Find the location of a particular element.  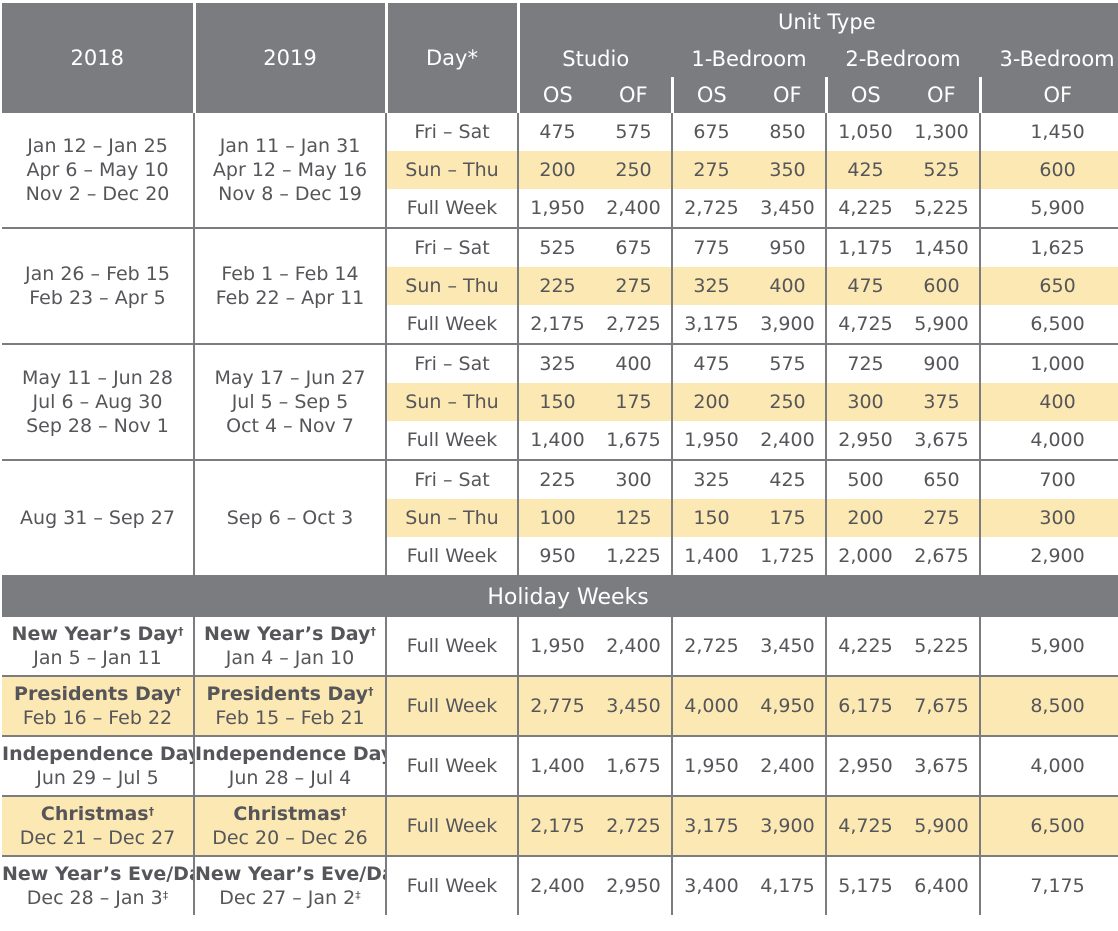

date-range: Nov 2 – Dec 20 is located at coordinates (97, 194).